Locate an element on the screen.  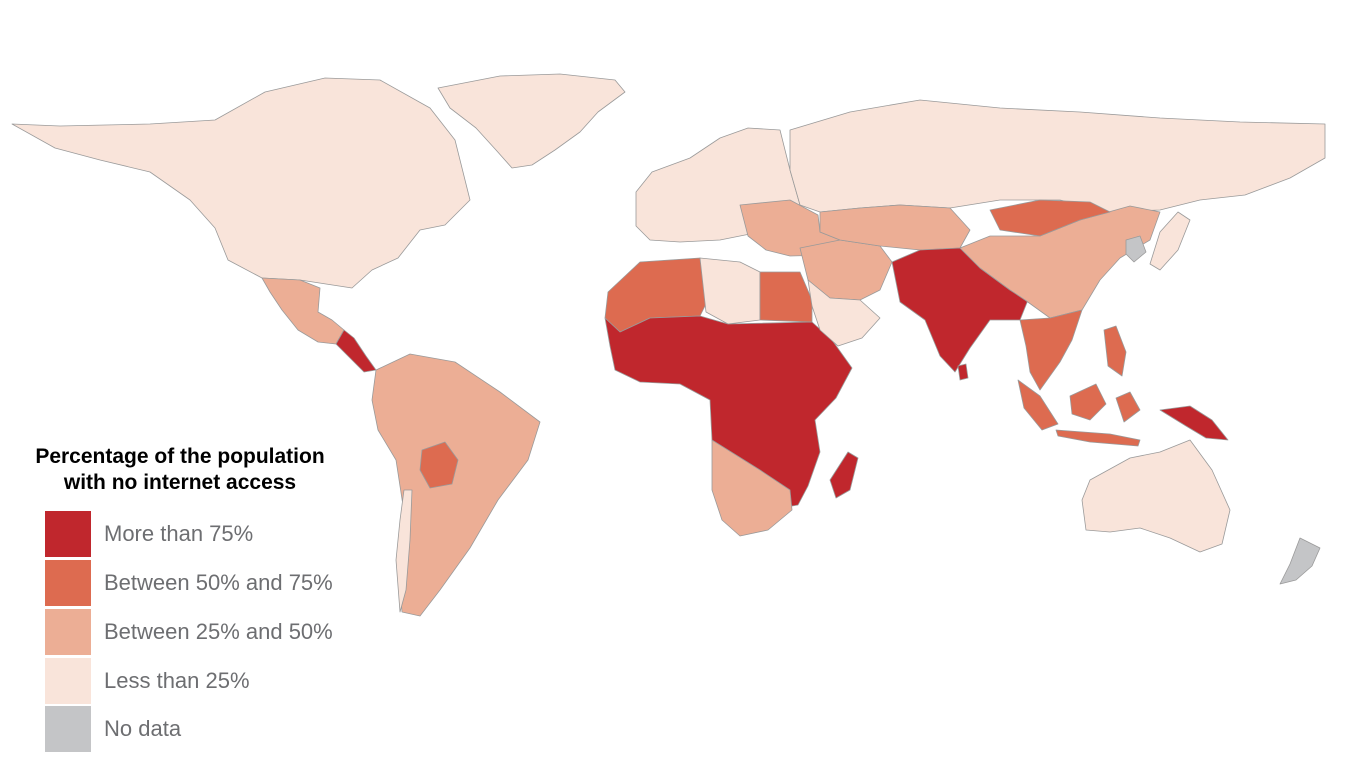
region-mexico is located at coordinates (303, 311).